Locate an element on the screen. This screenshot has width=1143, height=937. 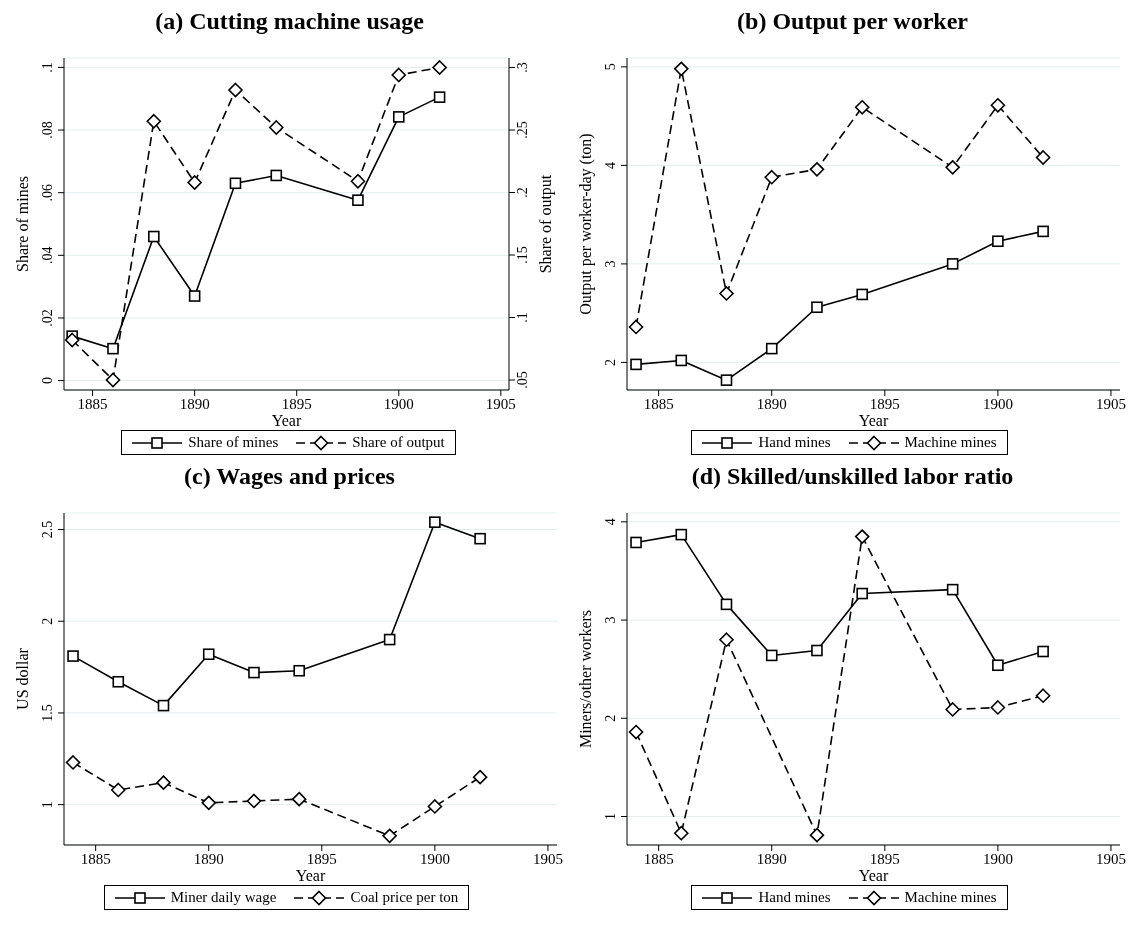
y2-tick-label: .3 is located at coordinates (522, 67).